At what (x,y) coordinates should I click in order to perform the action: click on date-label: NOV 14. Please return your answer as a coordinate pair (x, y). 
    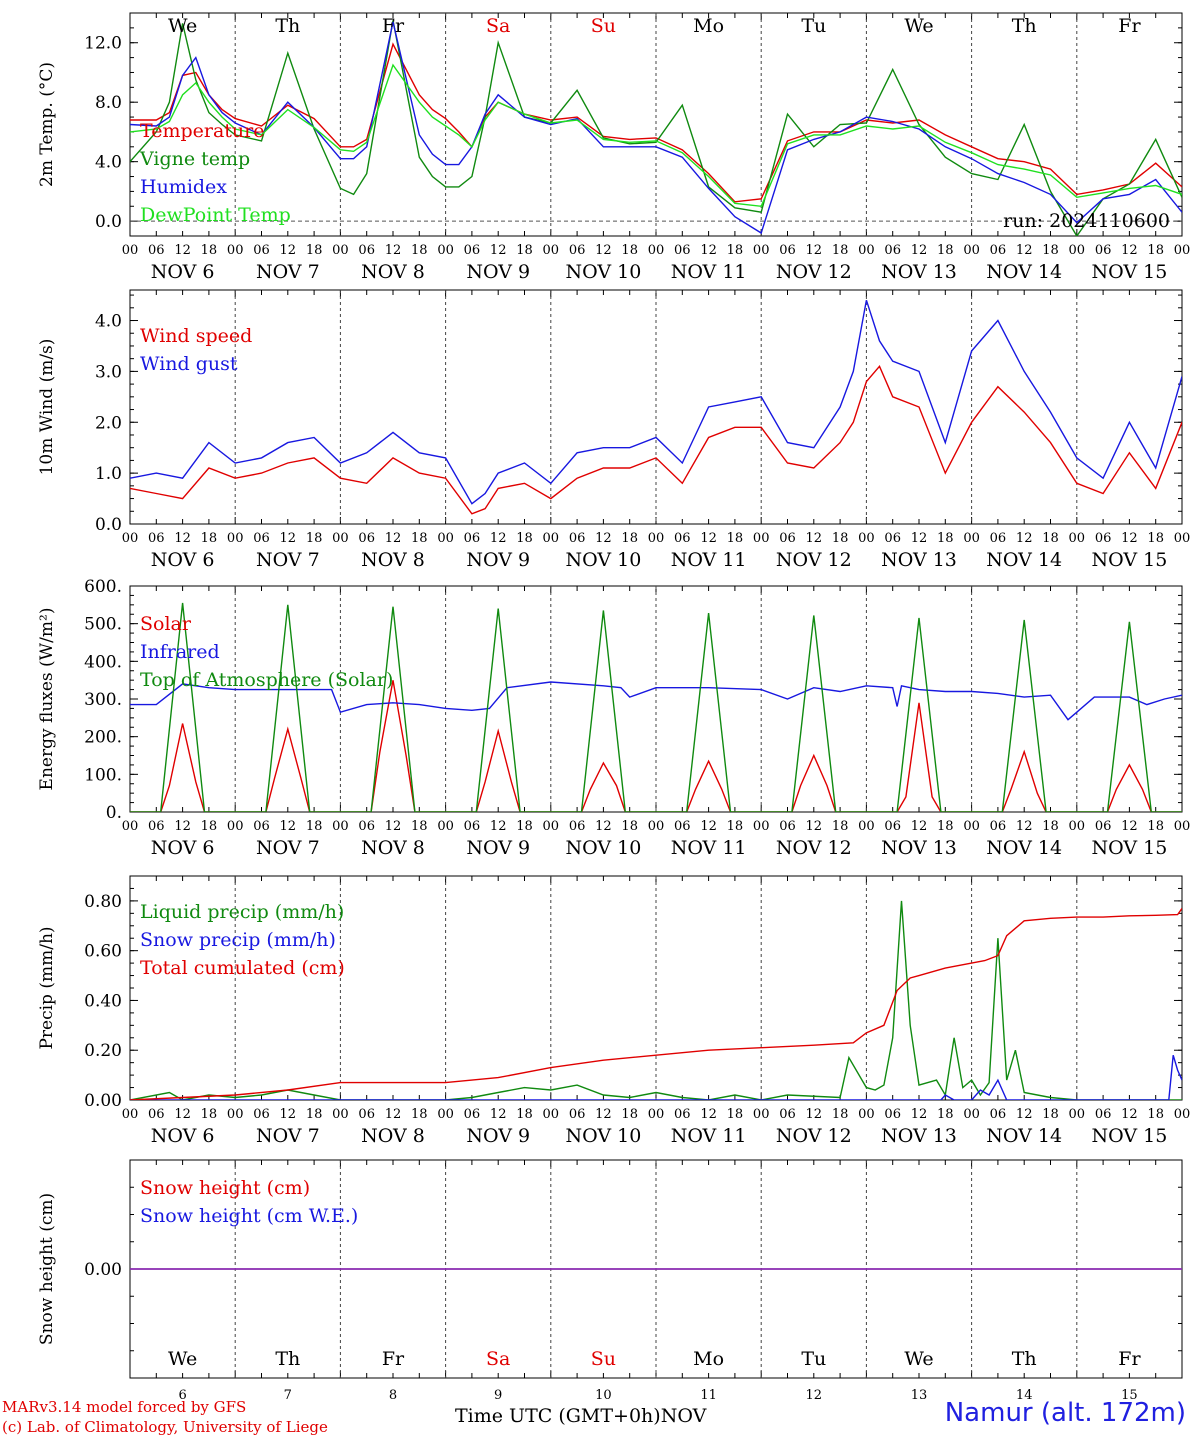
    Looking at the image, I should click on (1024, 560).